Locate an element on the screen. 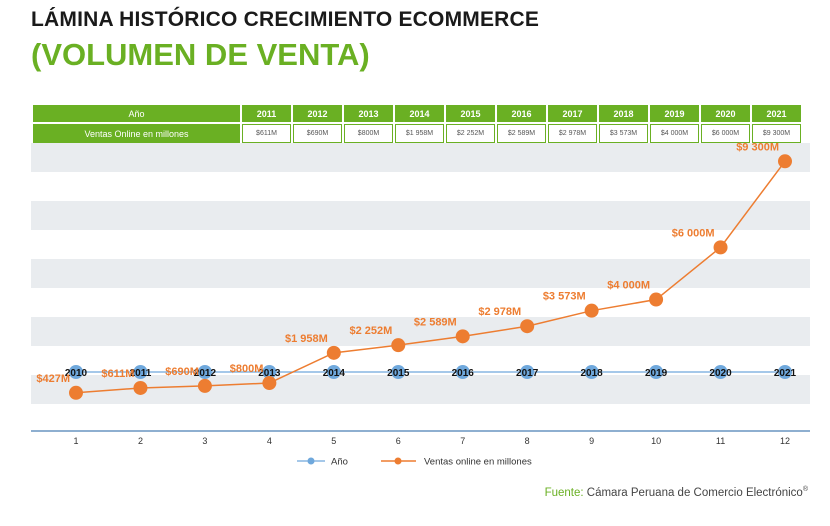  sales-data-label: $690M is located at coordinates (182, 372).